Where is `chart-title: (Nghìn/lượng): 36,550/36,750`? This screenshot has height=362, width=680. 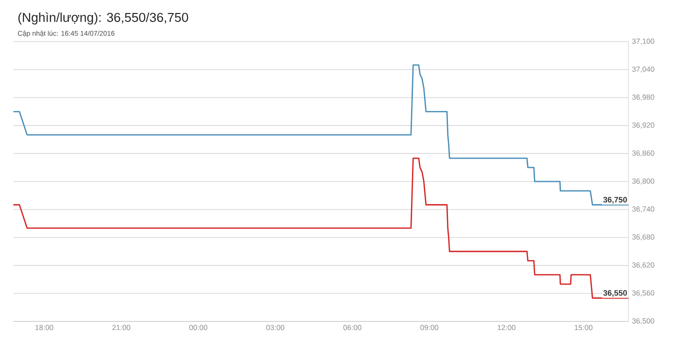
chart-title: (Nghìn/lượng): 36,550/36,750 is located at coordinates (103, 18).